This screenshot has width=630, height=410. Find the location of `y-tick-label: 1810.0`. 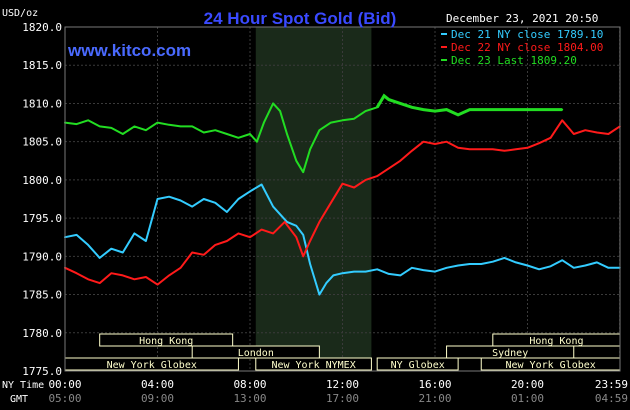

y-tick-label: 1810.0 is located at coordinates (42, 103).